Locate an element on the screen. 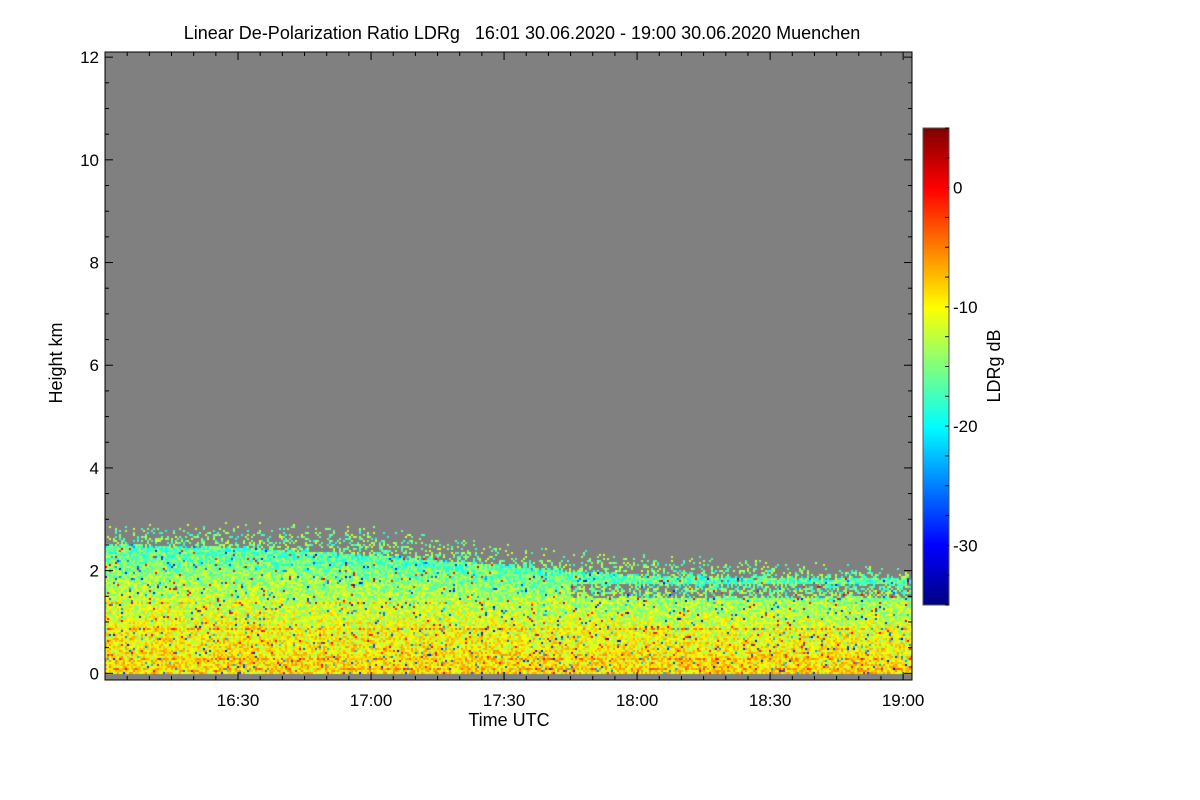 This screenshot has width=1200, height=800. x-tick-label: 16:30 is located at coordinates (238, 700).